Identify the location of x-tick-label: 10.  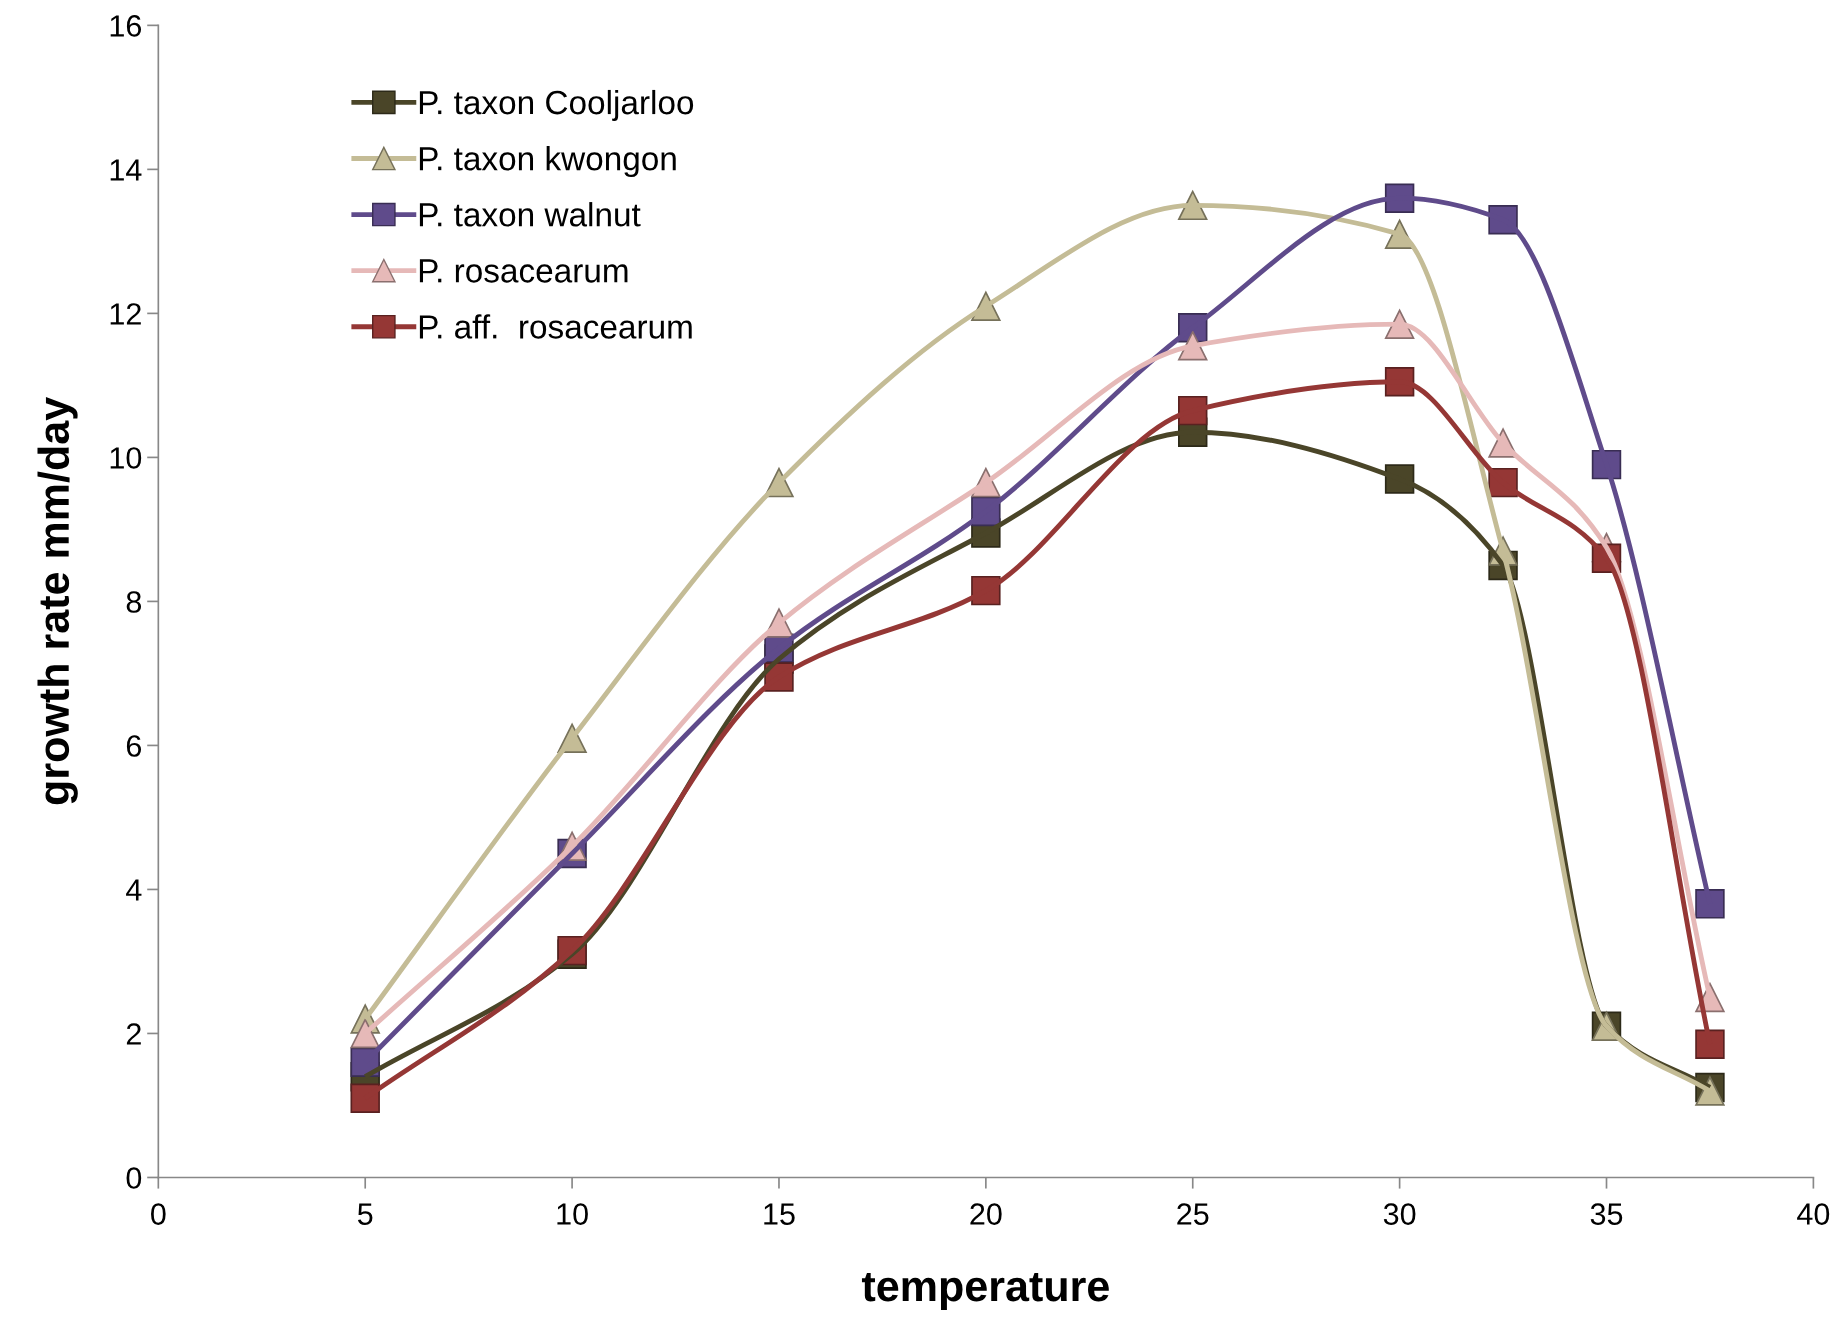
(572, 1214).